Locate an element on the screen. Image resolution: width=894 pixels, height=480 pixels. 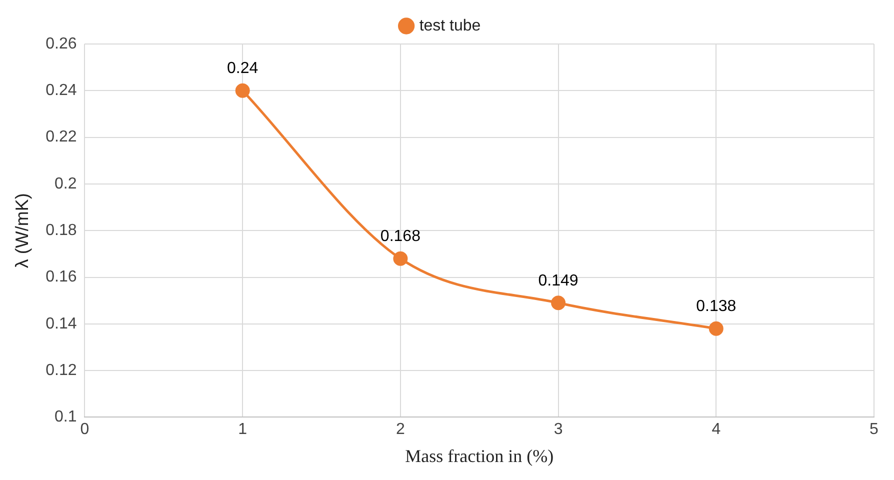
data-label: 0.149 is located at coordinates (558, 281).